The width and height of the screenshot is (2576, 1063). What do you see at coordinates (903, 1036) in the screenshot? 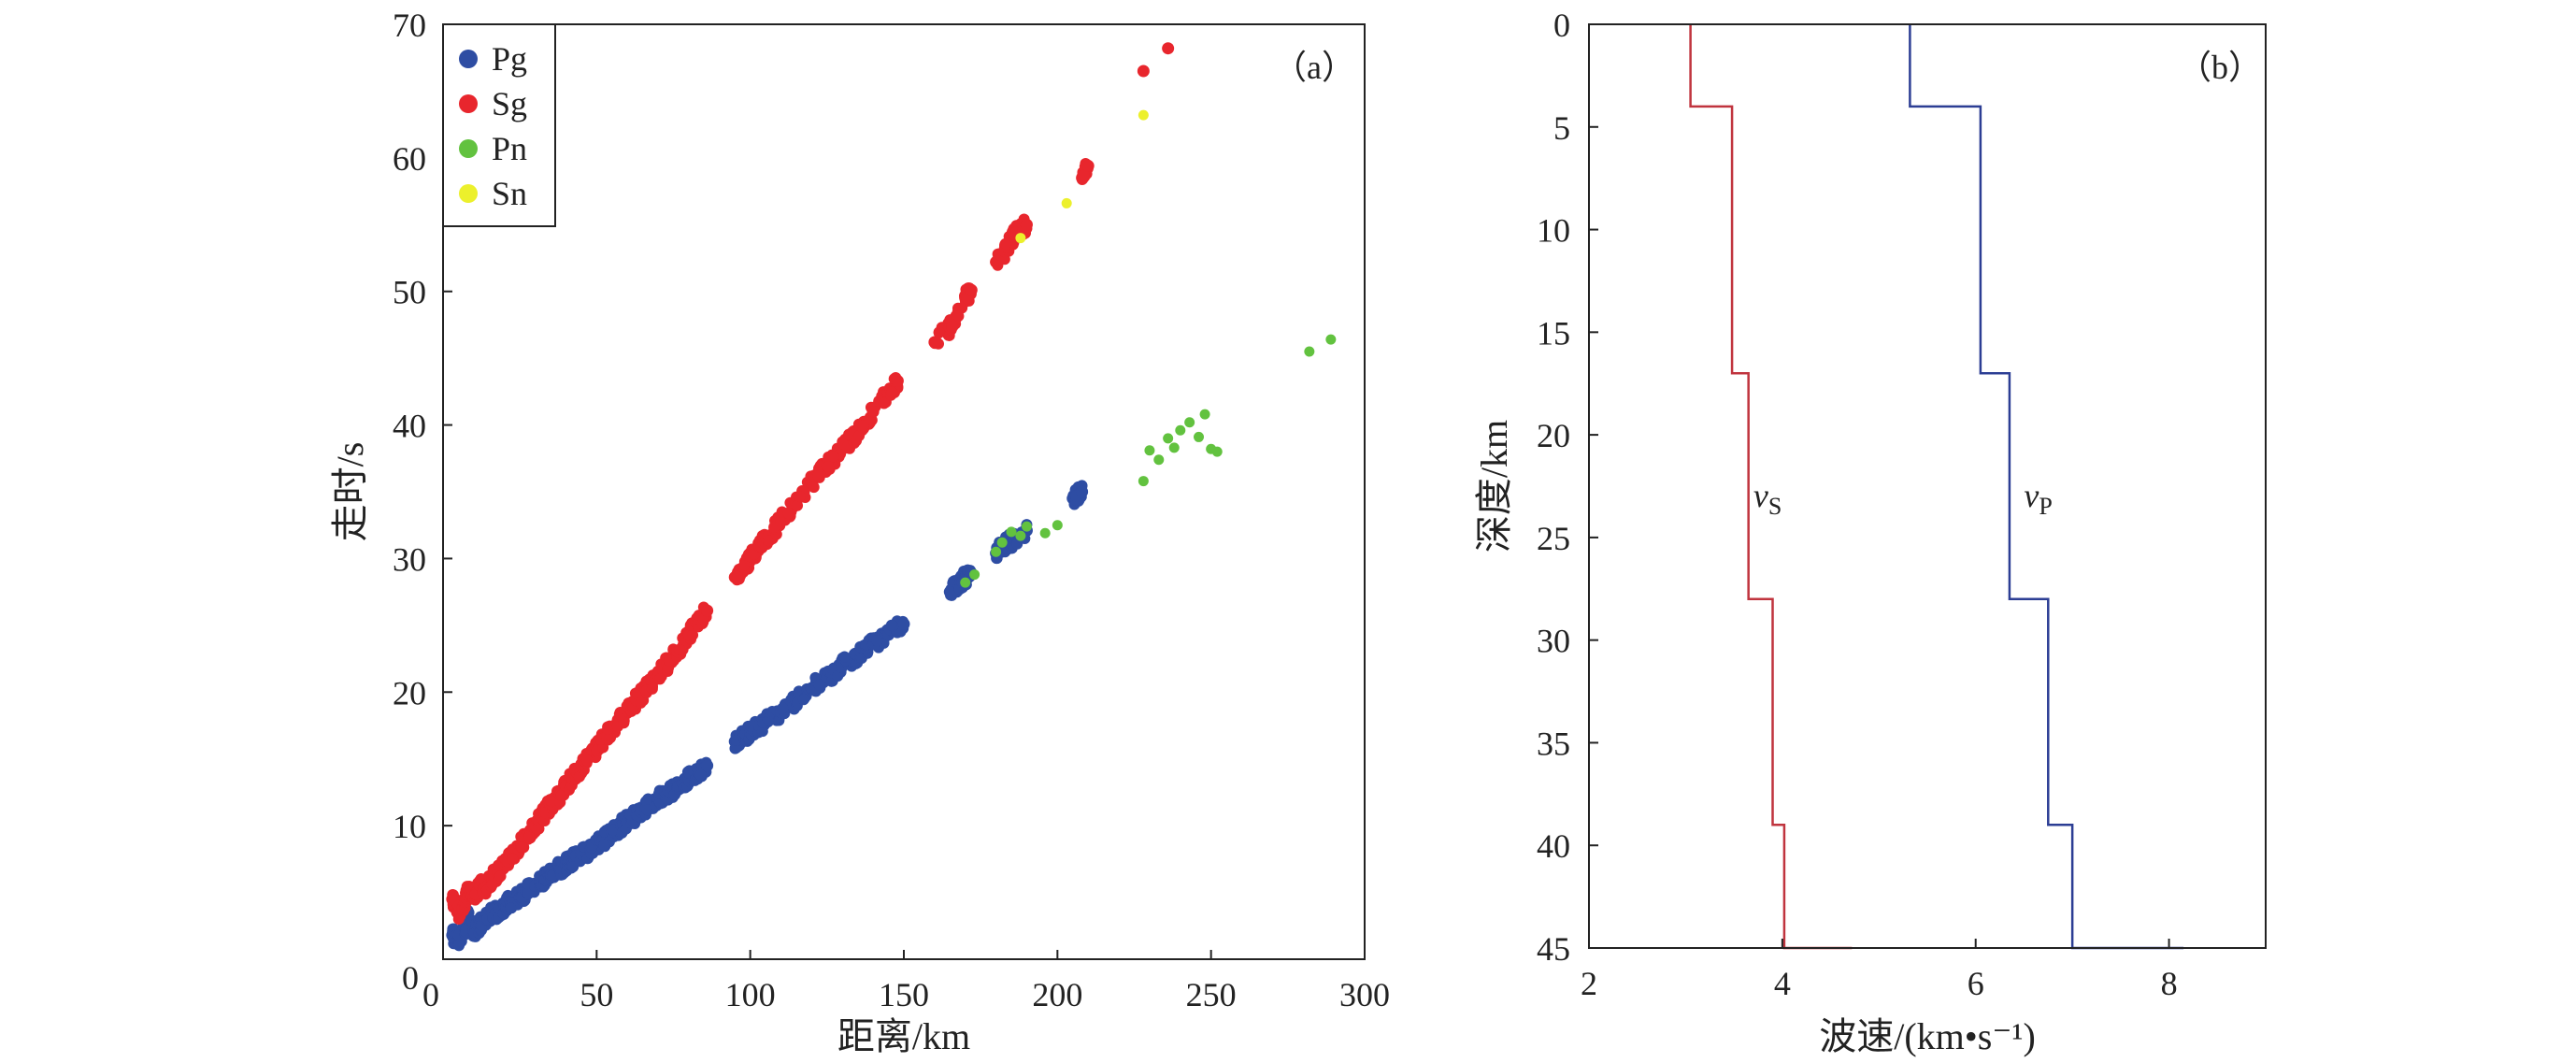
I see `x-axis-title-a: 距离/km` at bounding box center [903, 1036].